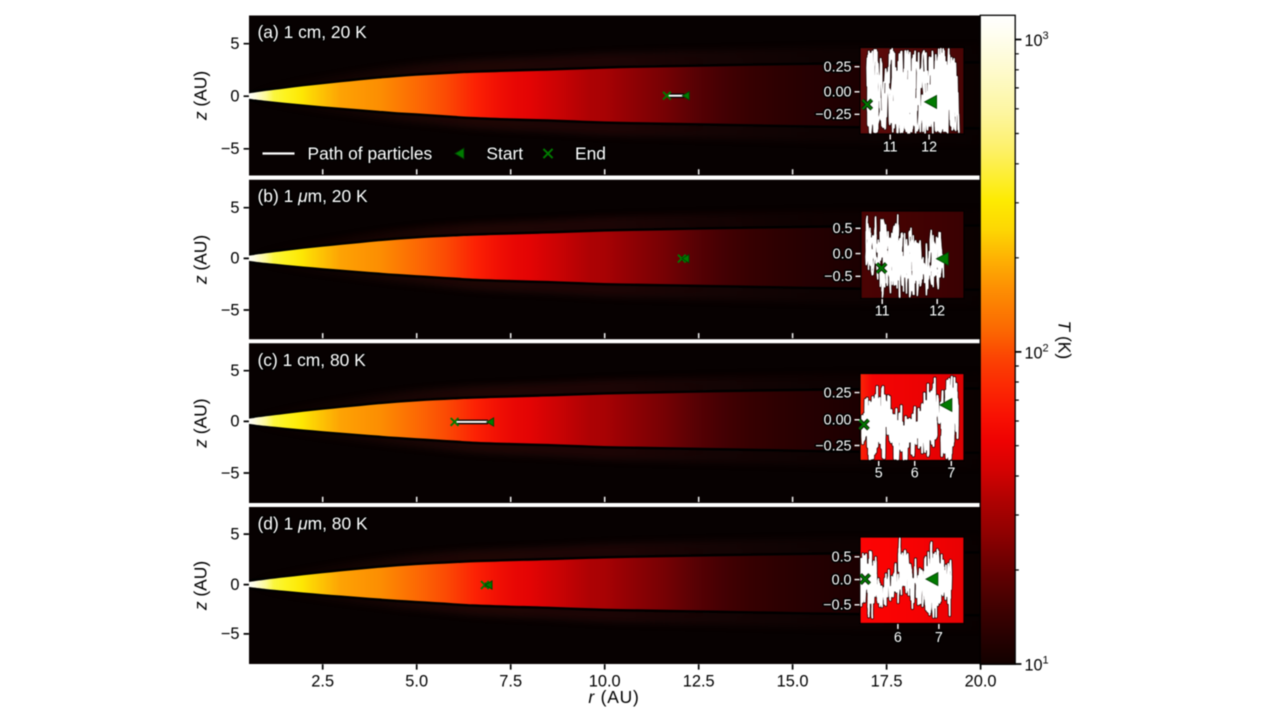 This screenshot has height=718, width=1281. What do you see at coordinates (510, 682) in the screenshot?
I see `svg-text: 7.5` at bounding box center [510, 682].